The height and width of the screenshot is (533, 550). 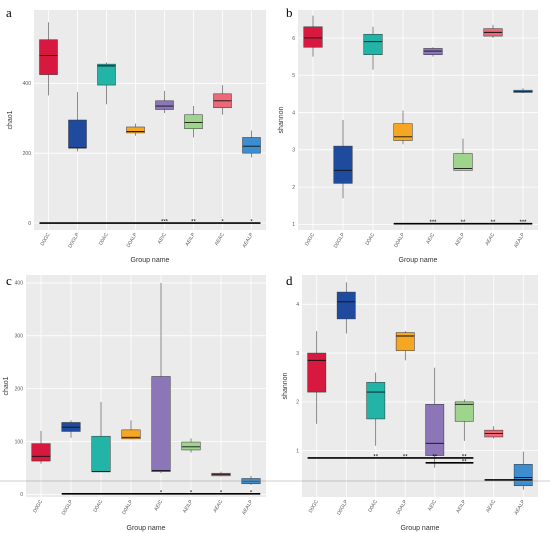 I want to click on y-tick-label: 1, so click(x=297, y=451).